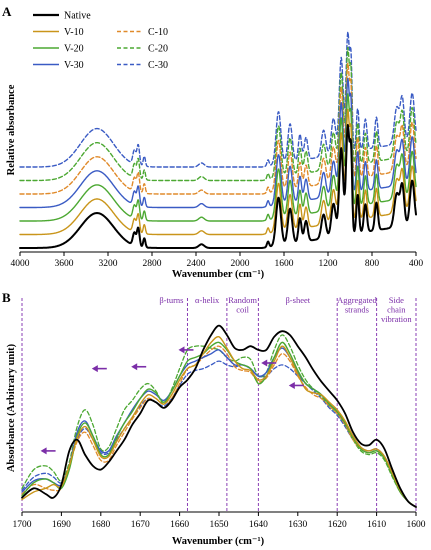  What do you see at coordinates (242, 310) in the screenshot?
I see `band-label-line: coil` at bounding box center [242, 310].